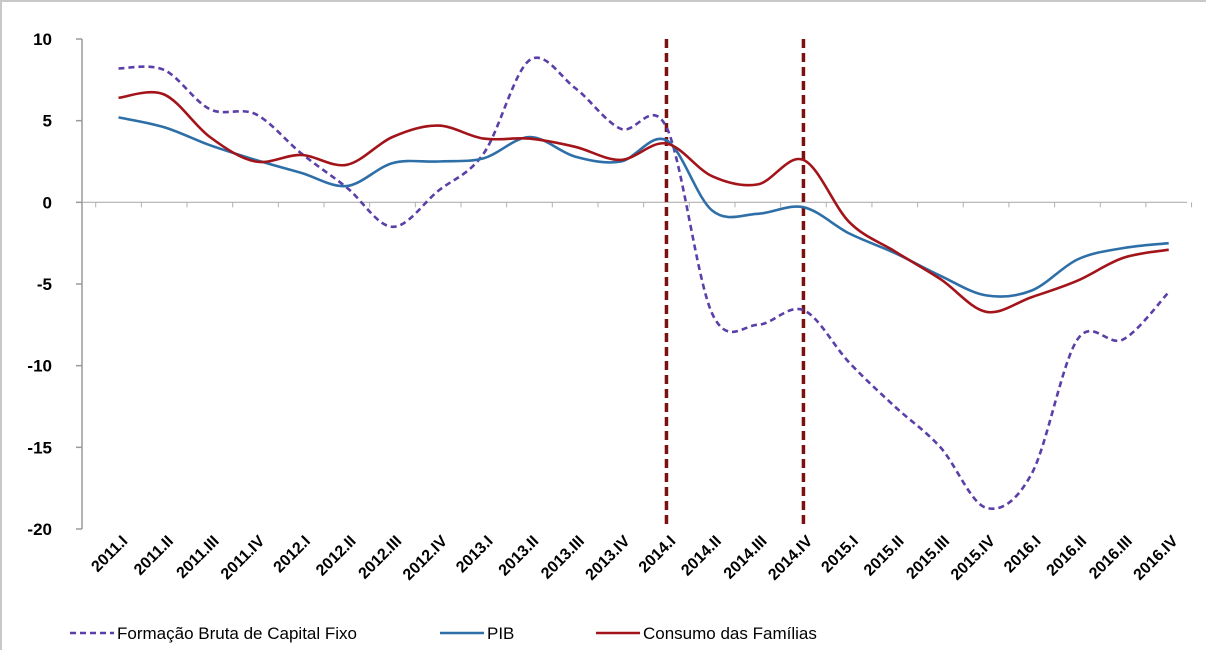  I want to click on x-tick-label: 2014.IV, so click(790, 558).